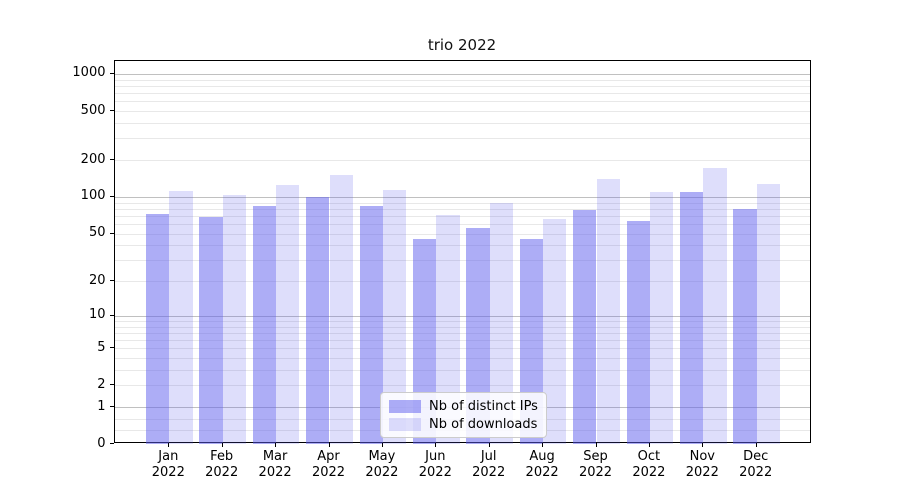 This screenshot has height=500, width=900. I want to click on x-tick-label-may: May 2022, so click(382, 465).